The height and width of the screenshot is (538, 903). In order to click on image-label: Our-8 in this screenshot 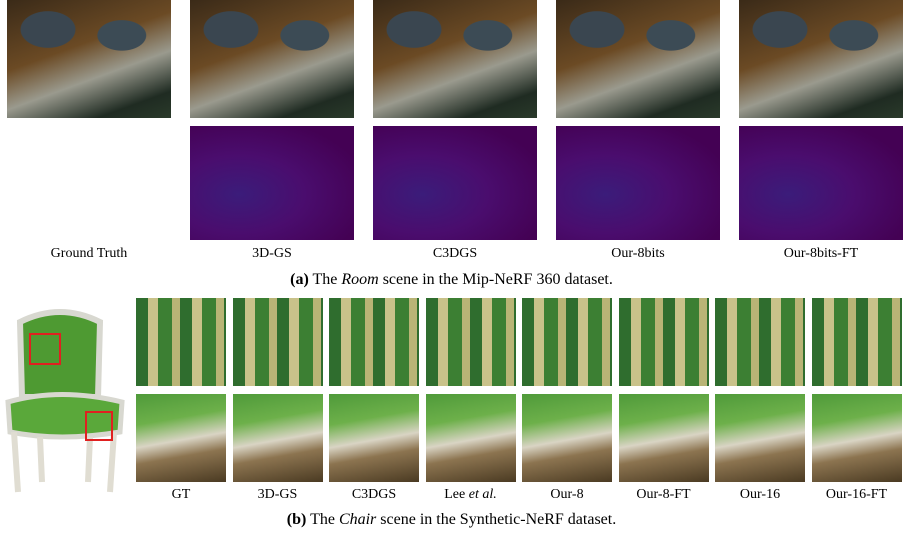, I will do `click(567, 494)`.